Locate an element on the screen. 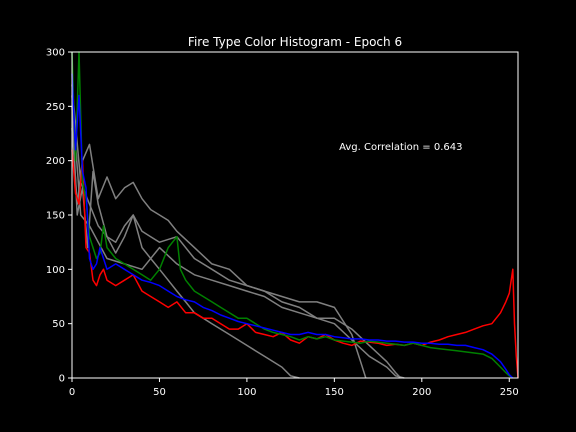  y-tick-label: 50 is located at coordinates (58, 324).